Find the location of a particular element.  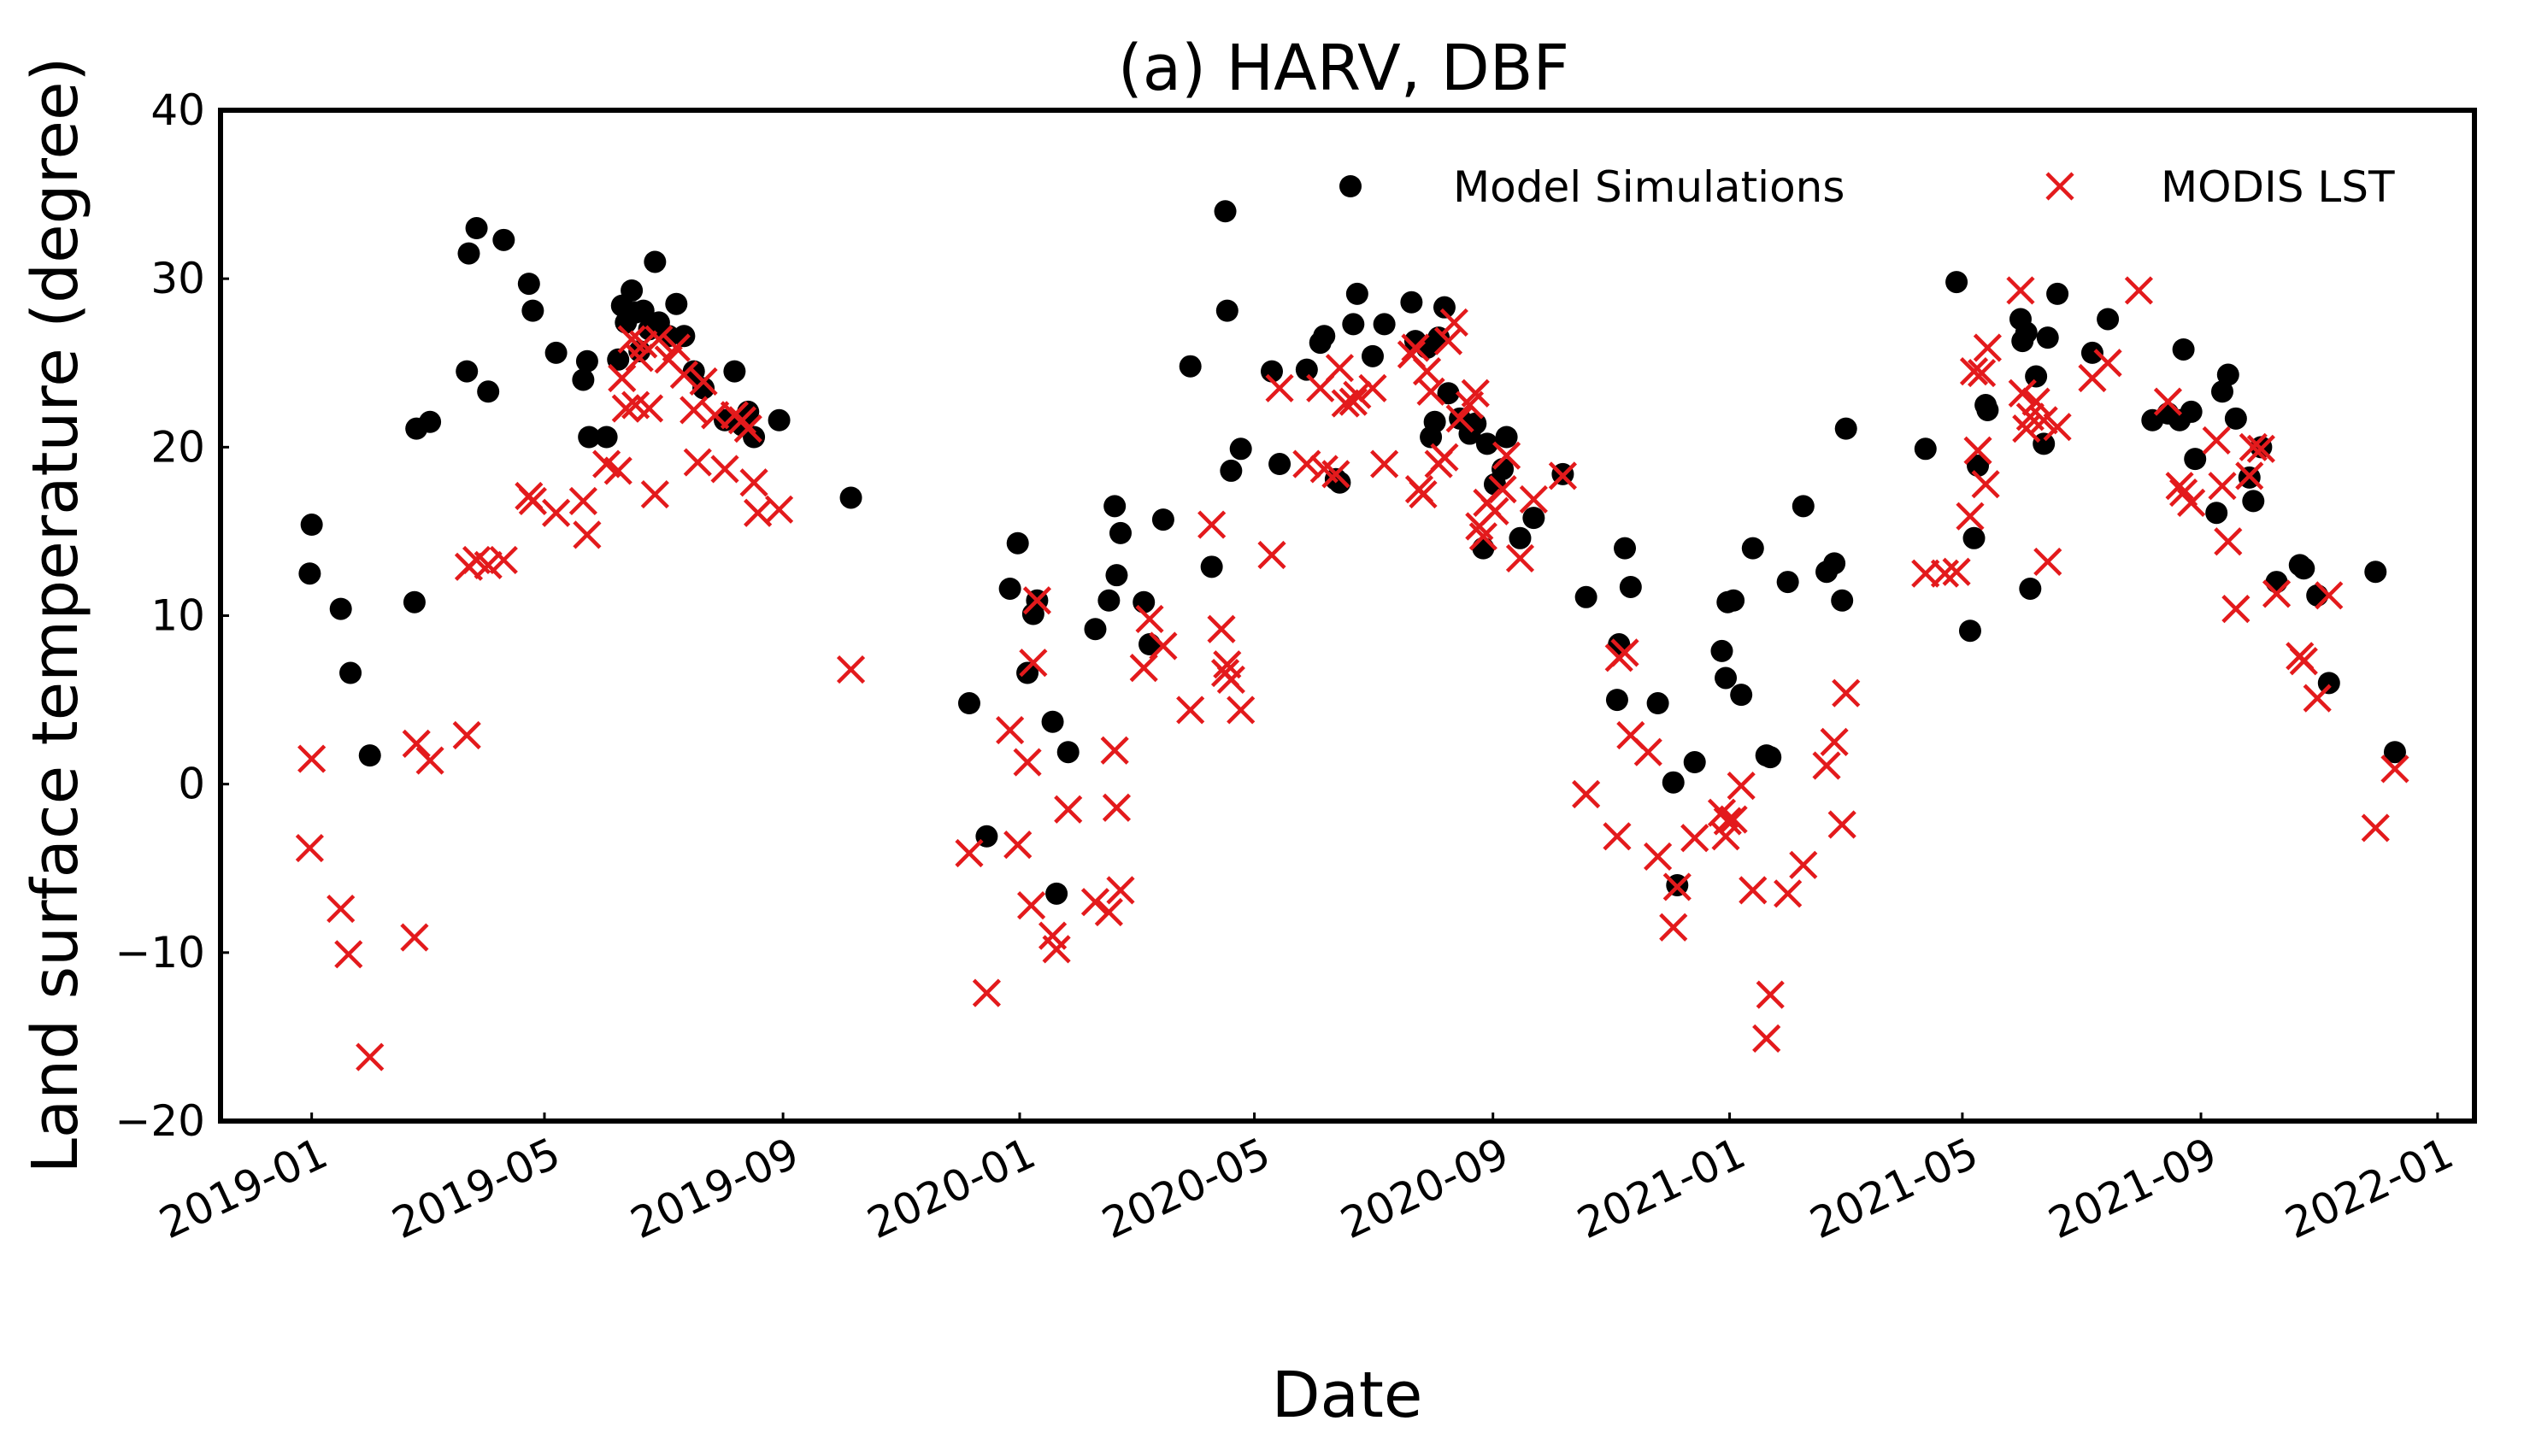

x-tick-label: 2021-09 is located at coordinates (2132, 1188).